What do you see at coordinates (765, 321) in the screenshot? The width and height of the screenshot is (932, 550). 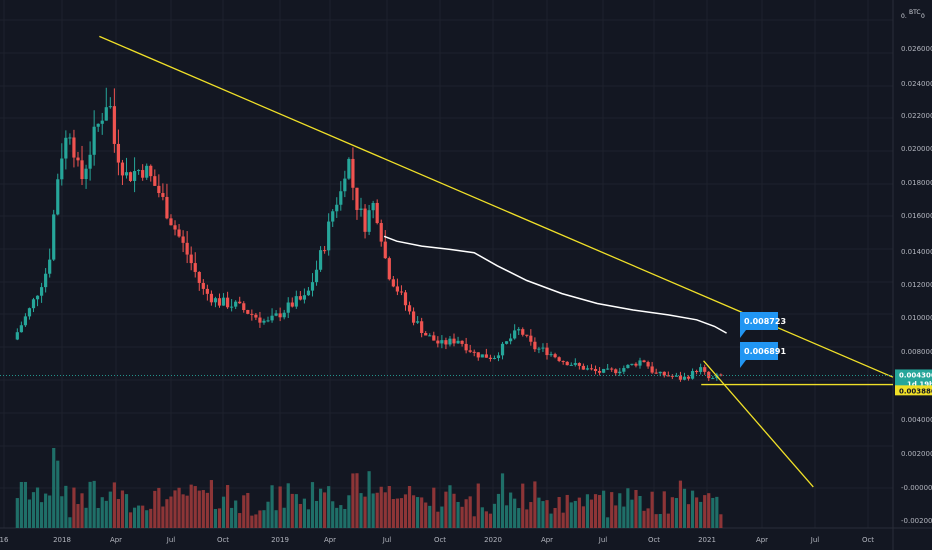 I see `callout-value: 0.008723` at bounding box center [765, 321].